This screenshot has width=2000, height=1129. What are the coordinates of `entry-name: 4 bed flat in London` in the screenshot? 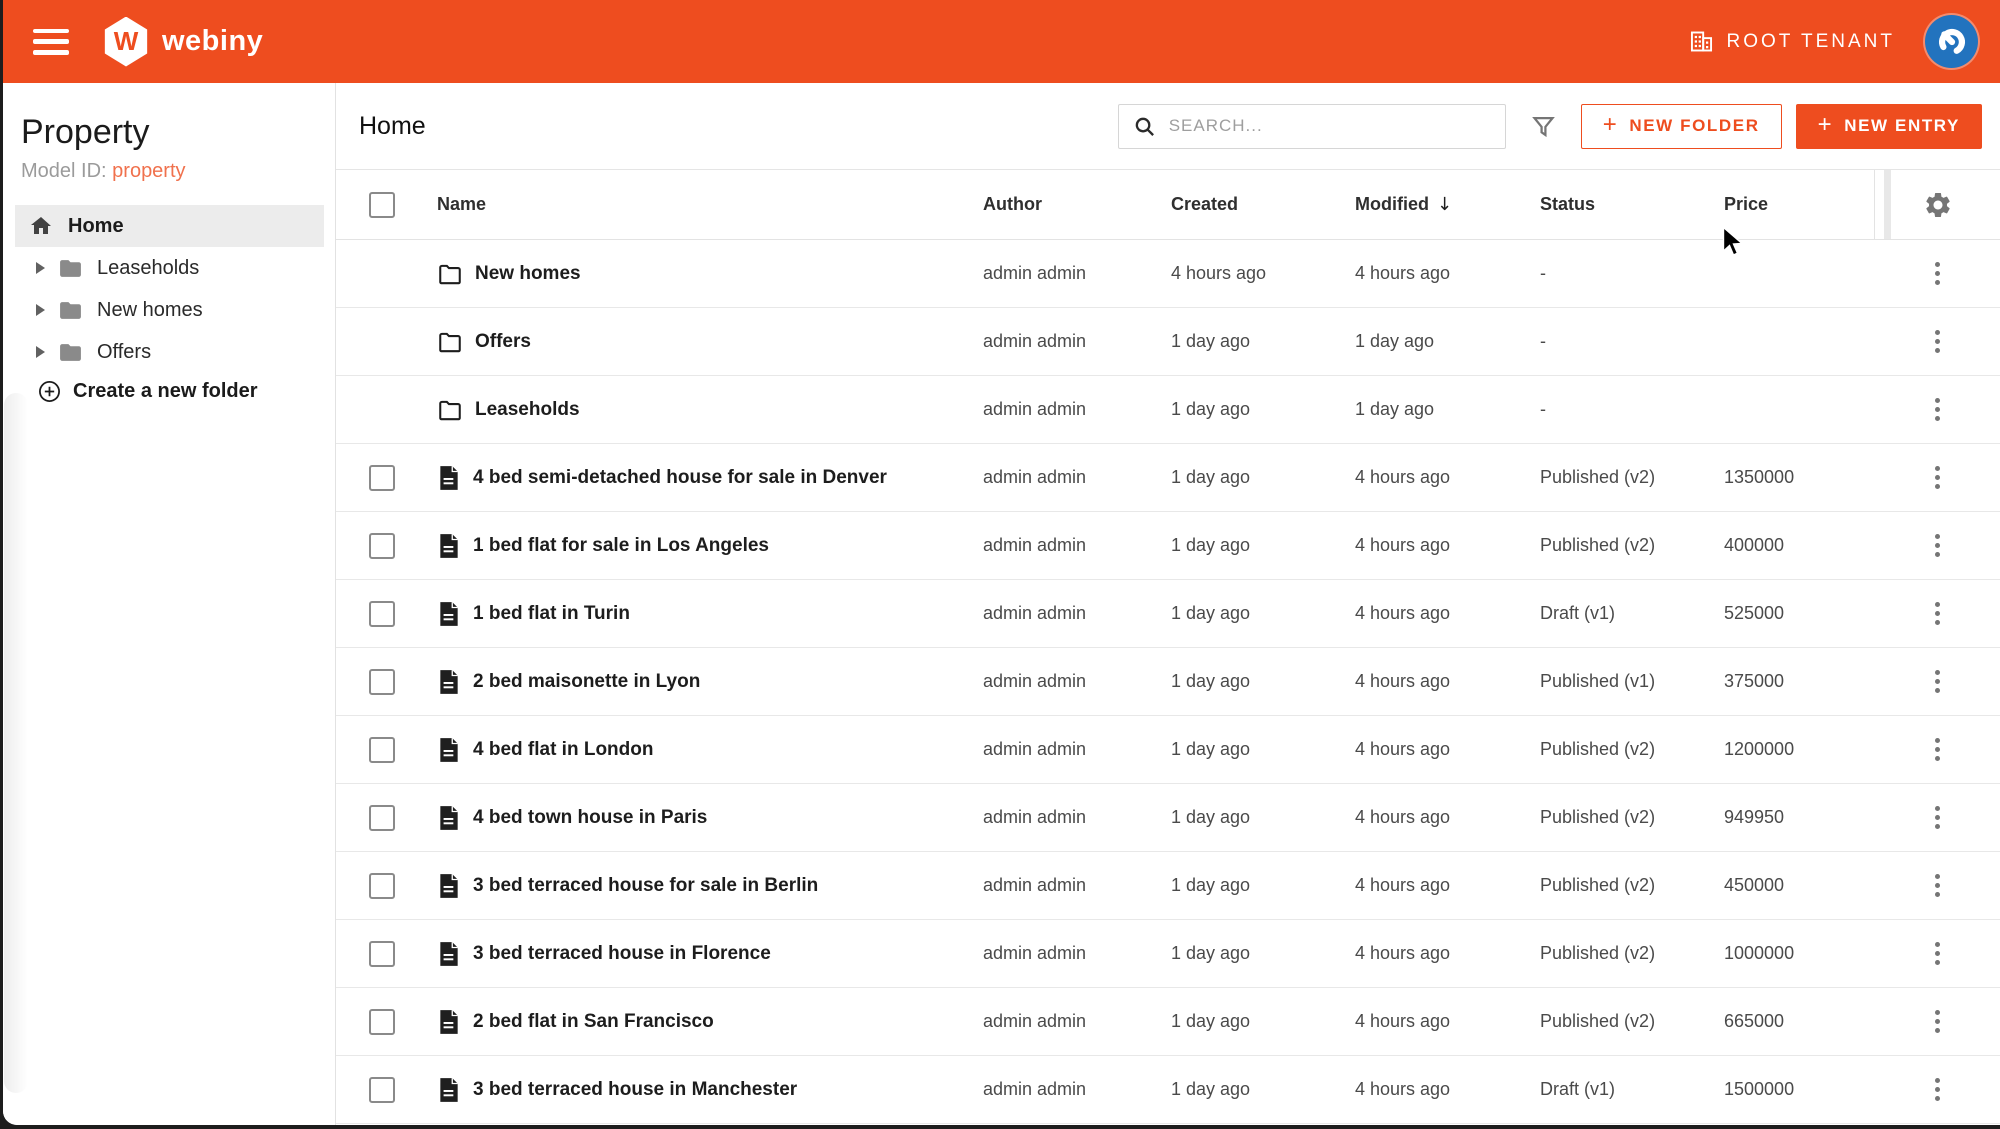 It's located at (563, 749).